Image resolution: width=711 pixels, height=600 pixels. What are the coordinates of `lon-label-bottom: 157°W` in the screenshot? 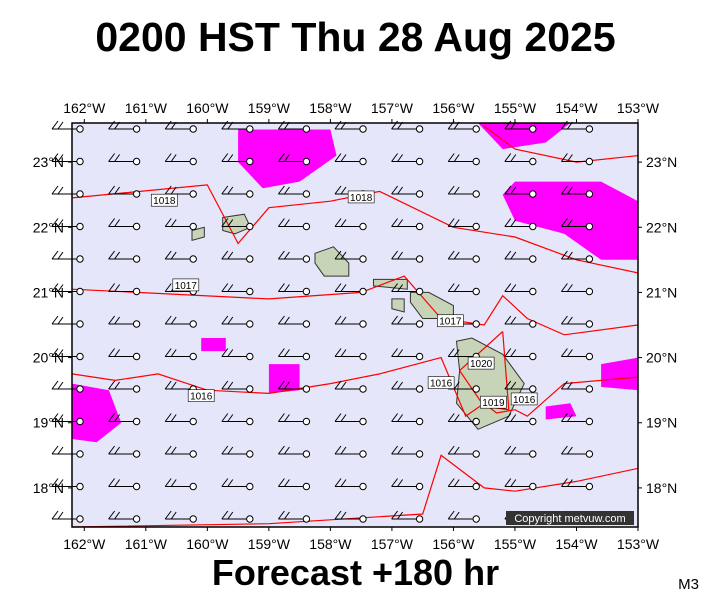 It's located at (392, 544).